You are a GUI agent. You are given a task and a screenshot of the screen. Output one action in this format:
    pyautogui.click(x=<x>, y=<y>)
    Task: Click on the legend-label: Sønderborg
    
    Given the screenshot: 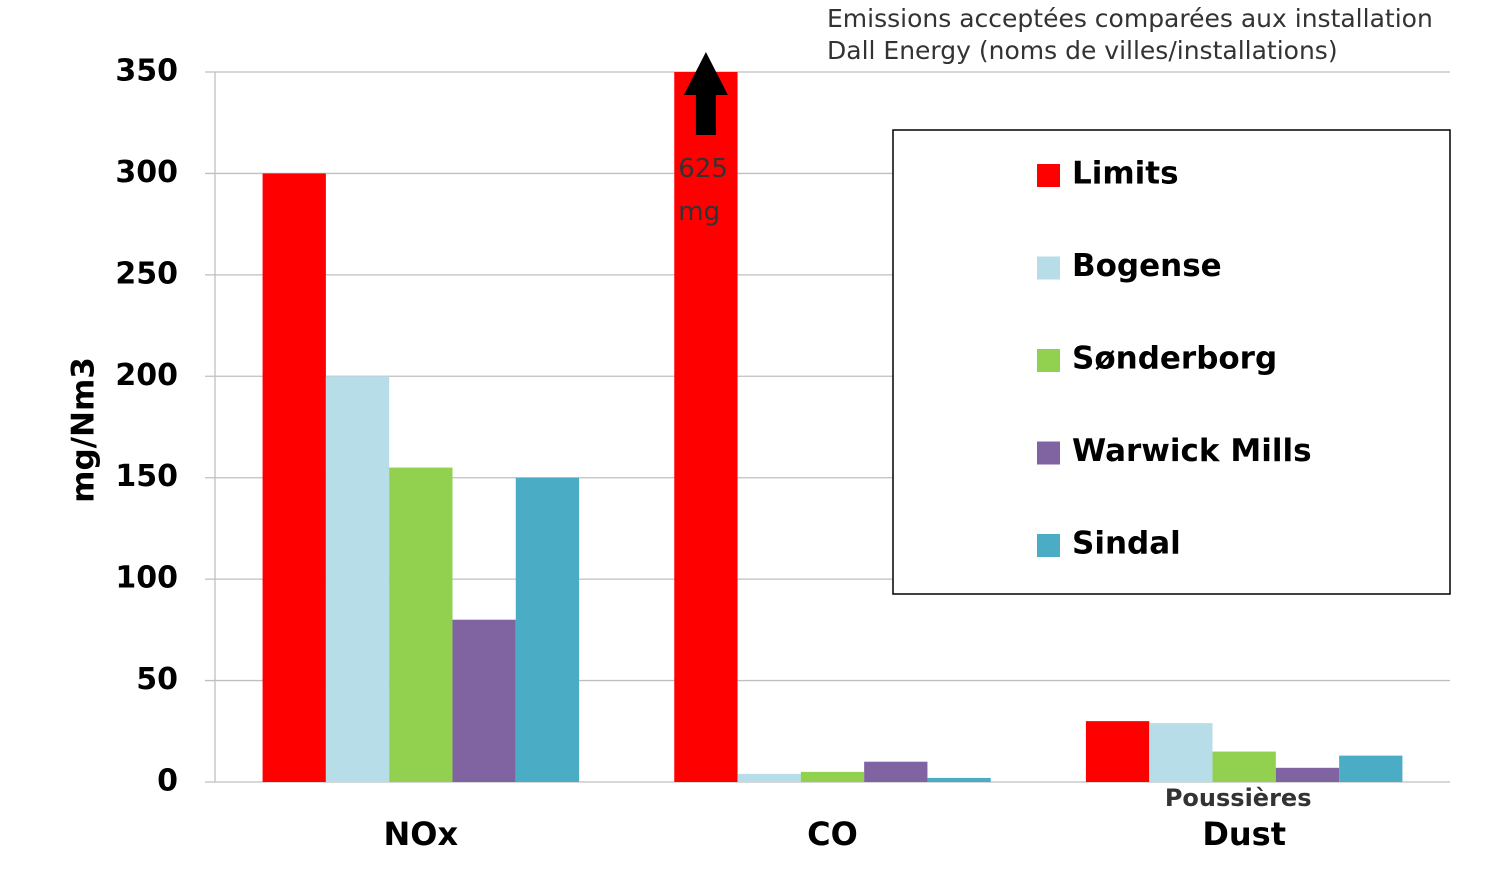 What is the action you would take?
    pyautogui.click(x=1174, y=359)
    